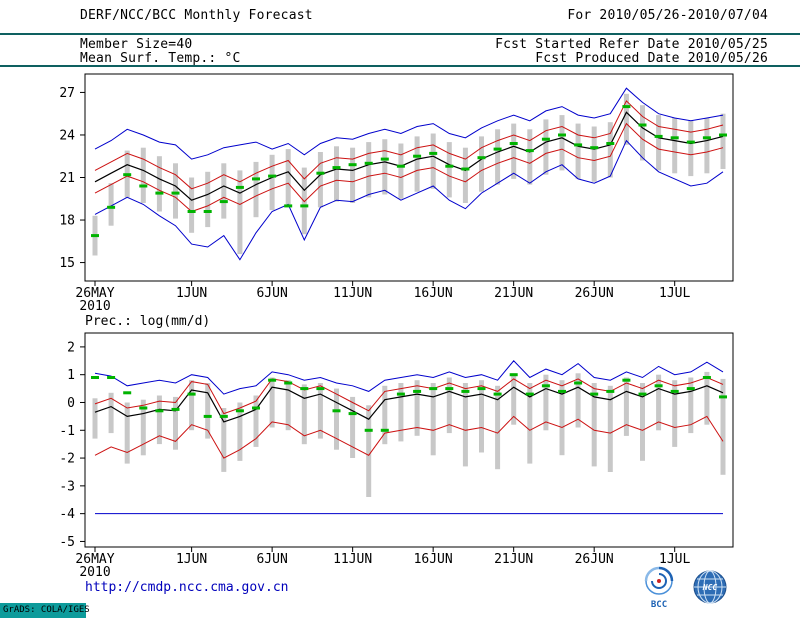  Describe the element at coordinates (67, 221) in the screenshot. I see `y-tick-label: 18` at that location.